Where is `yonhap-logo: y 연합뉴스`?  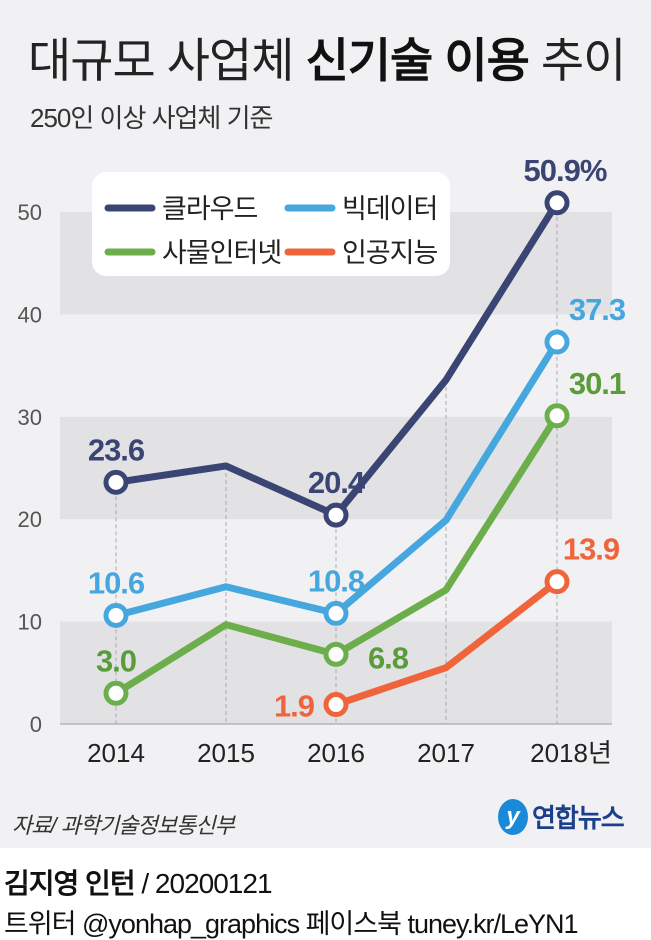 yonhap-logo: y 연합뉴스 is located at coordinates (561, 816).